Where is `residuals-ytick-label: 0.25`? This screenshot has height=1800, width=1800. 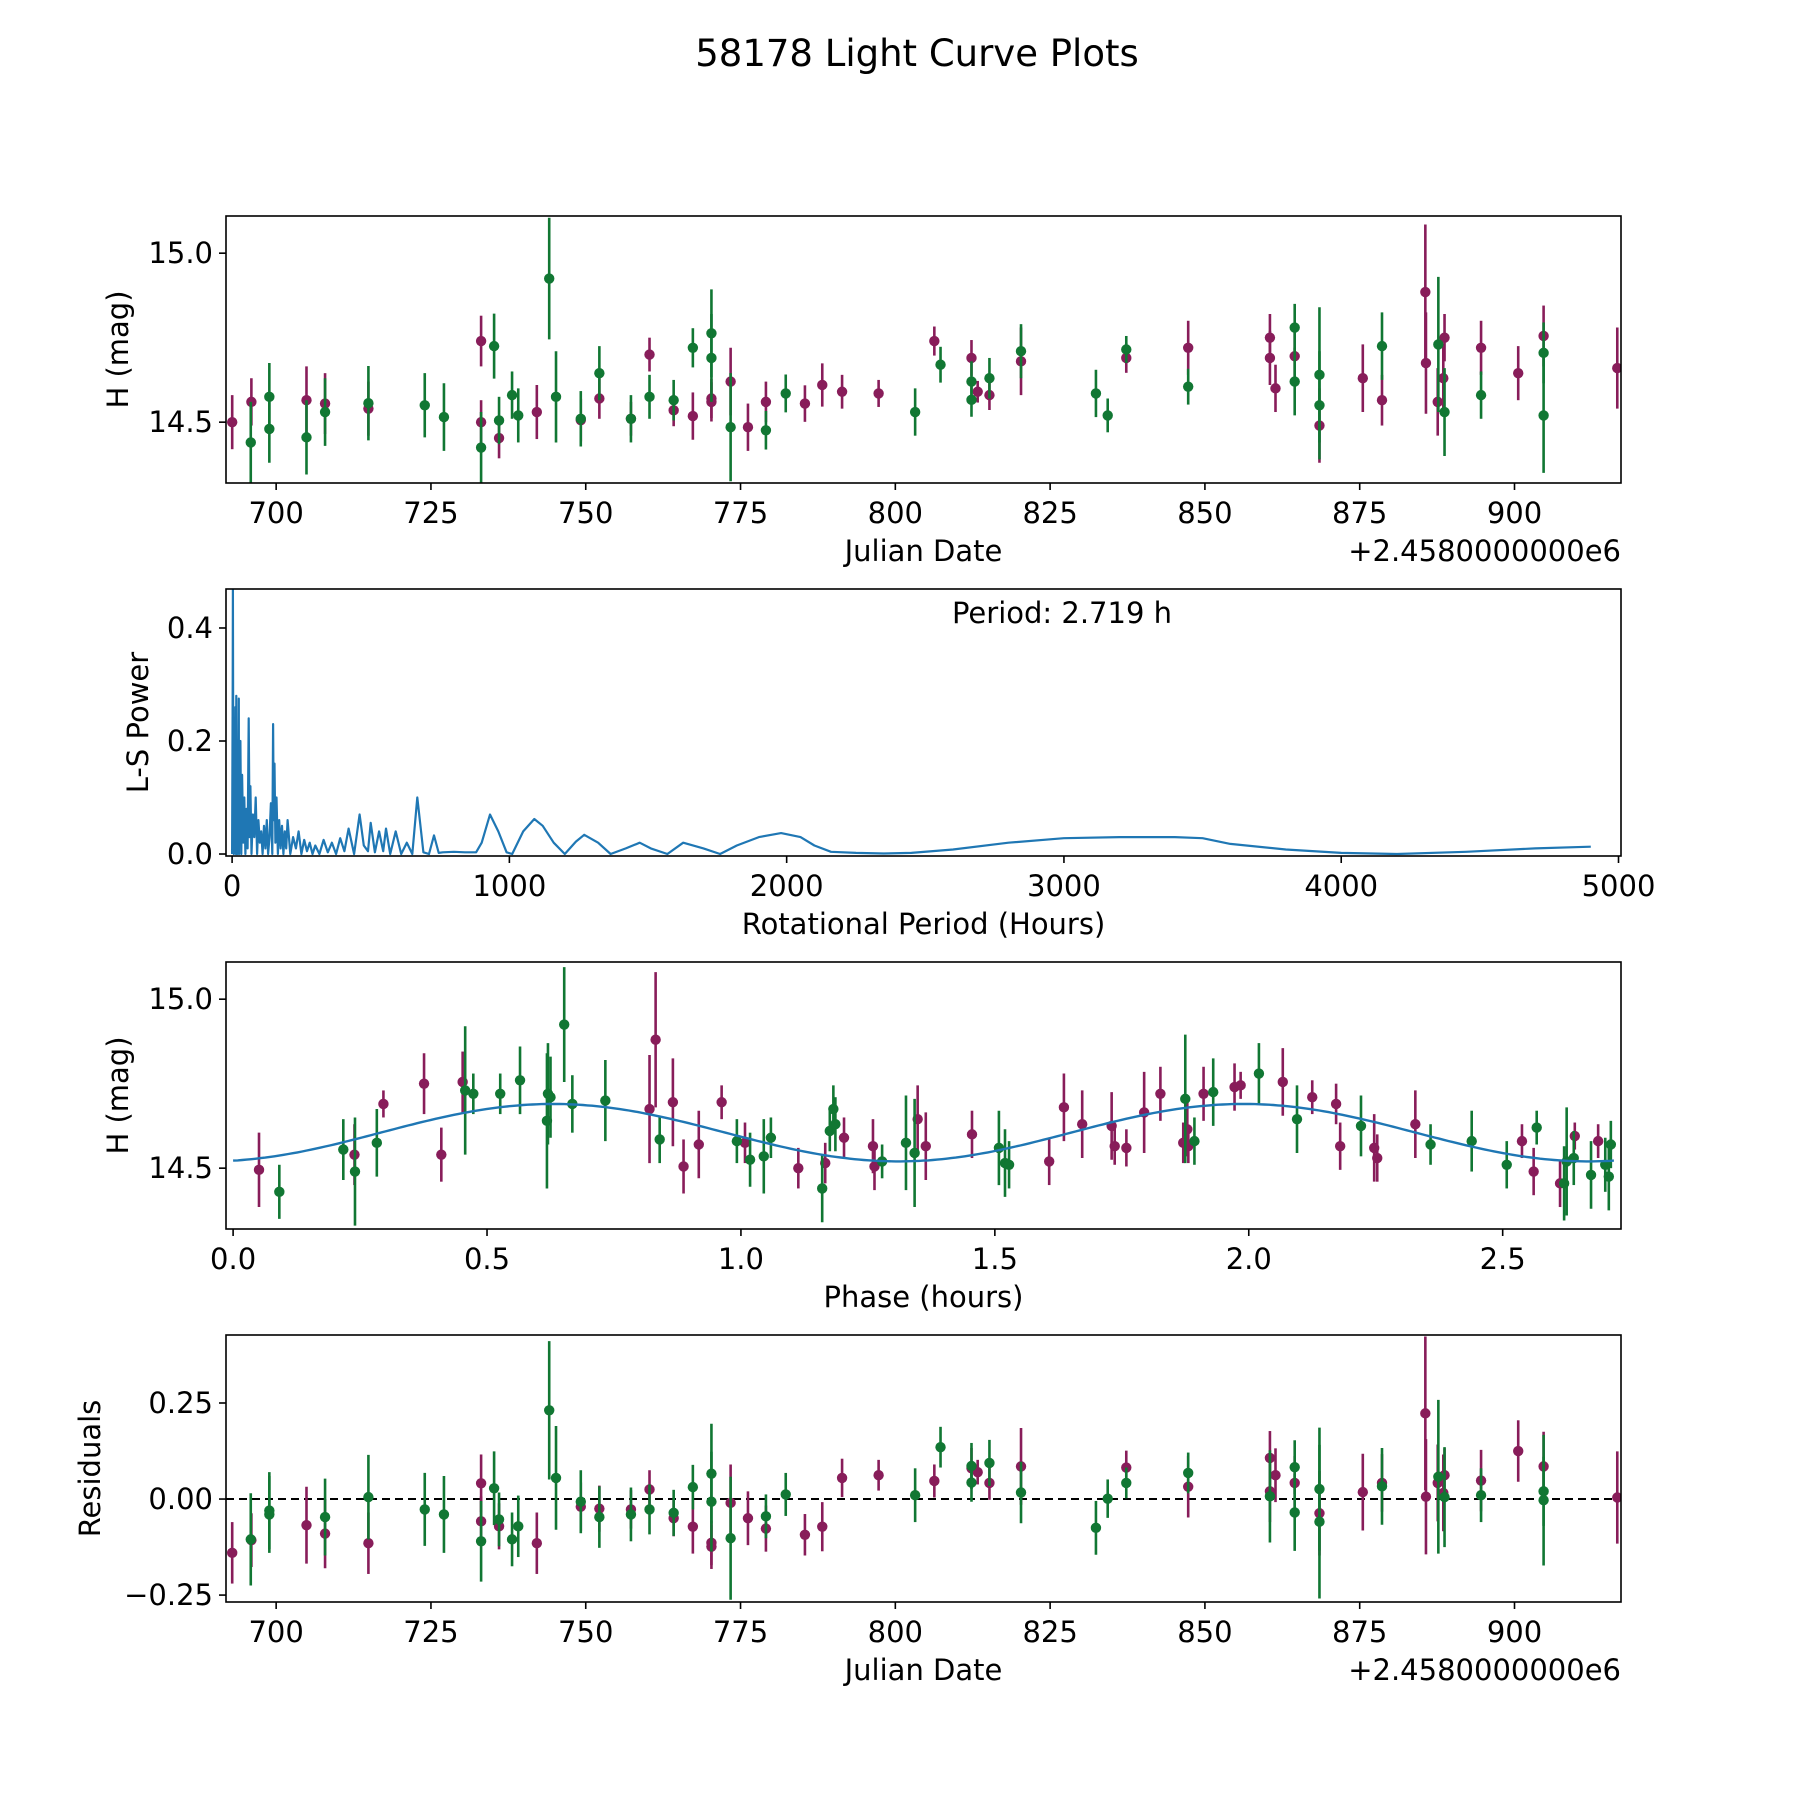
residuals-ytick-label: 0.25 is located at coordinates (180, 1403).